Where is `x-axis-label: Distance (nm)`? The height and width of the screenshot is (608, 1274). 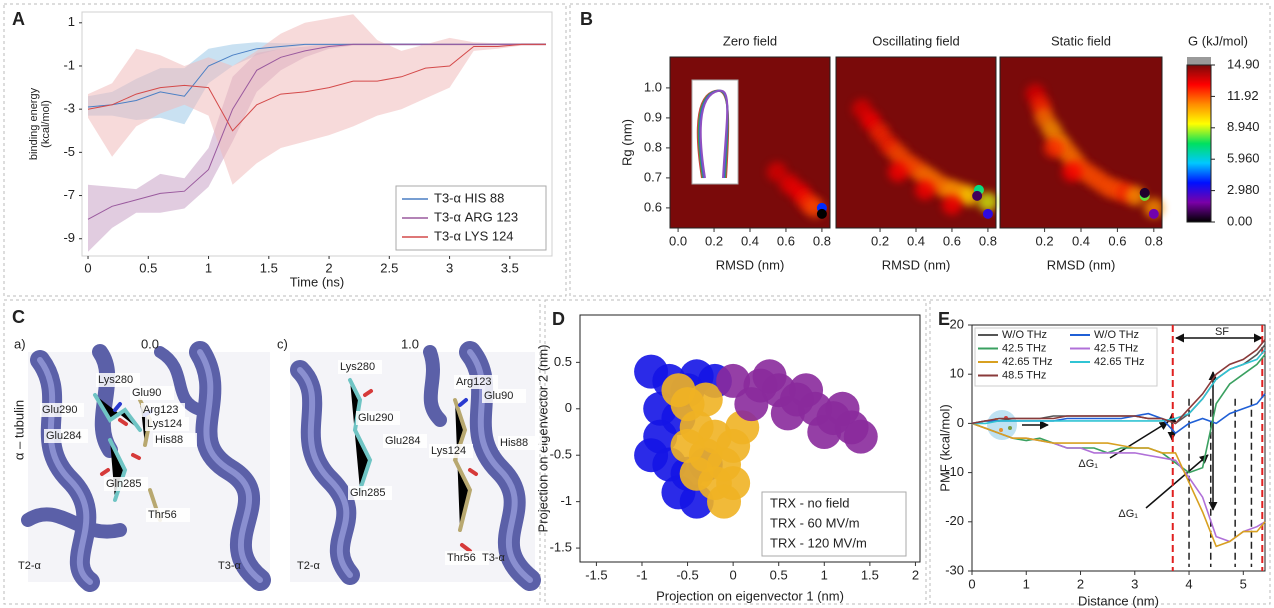 x-axis-label: Distance (nm) is located at coordinates (1118, 600).